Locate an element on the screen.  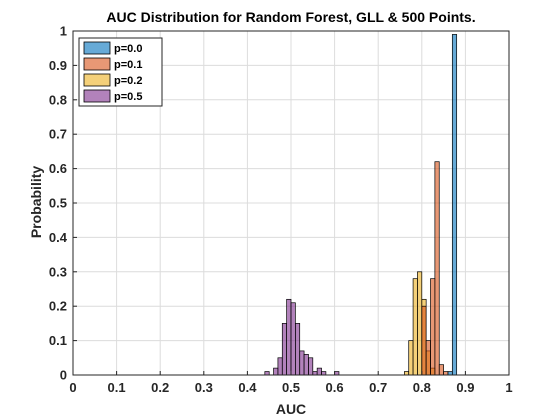
y-tick-label: 0 is located at coordinates (63, 375).